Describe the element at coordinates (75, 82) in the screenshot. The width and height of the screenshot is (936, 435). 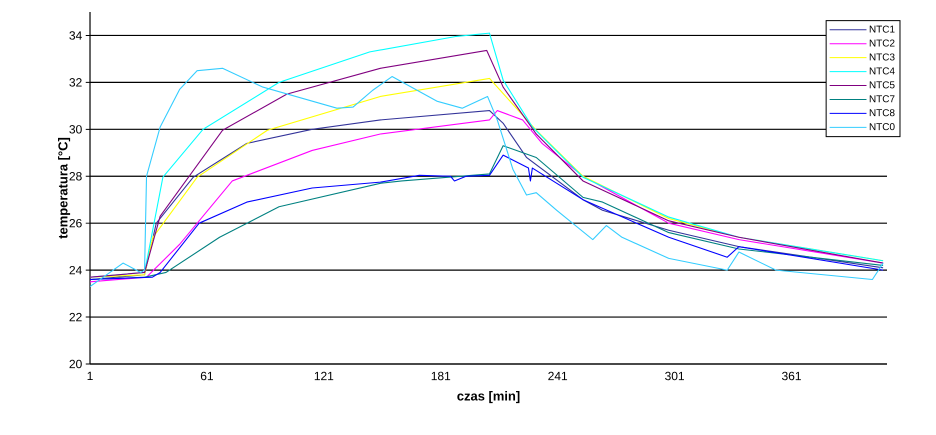
I see `y-tick-label: 32` at that location.